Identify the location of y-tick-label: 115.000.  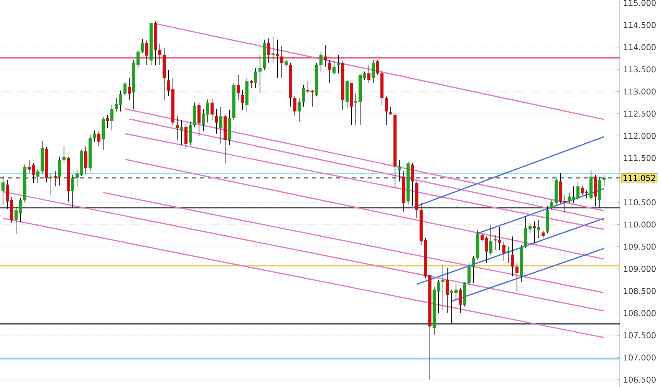
(640, 3).